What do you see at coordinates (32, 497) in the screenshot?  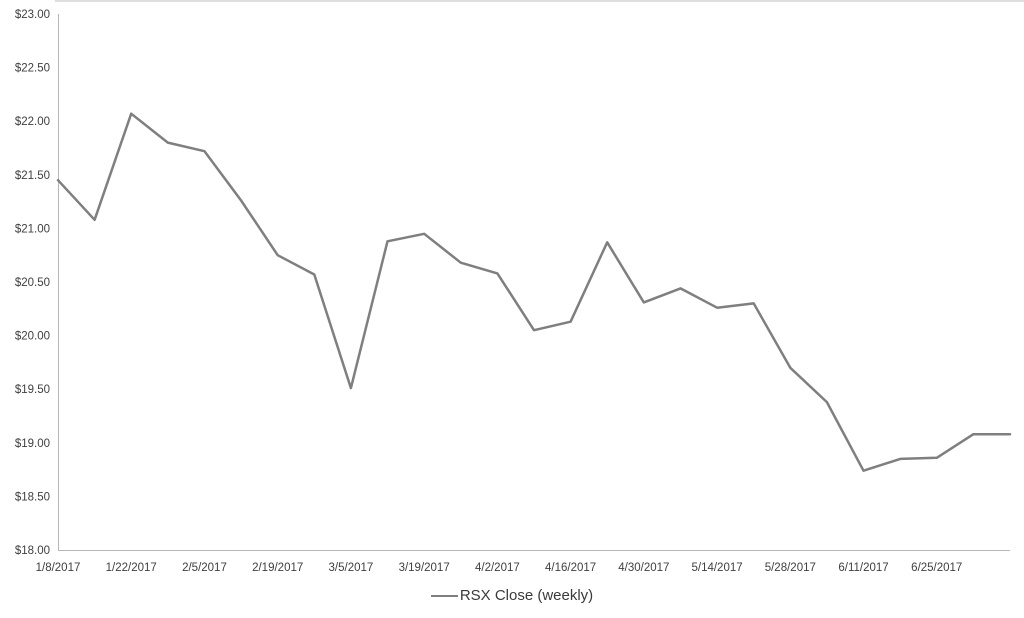 I see `y-tick-label: $18.50` at bounding box center [32, 497].